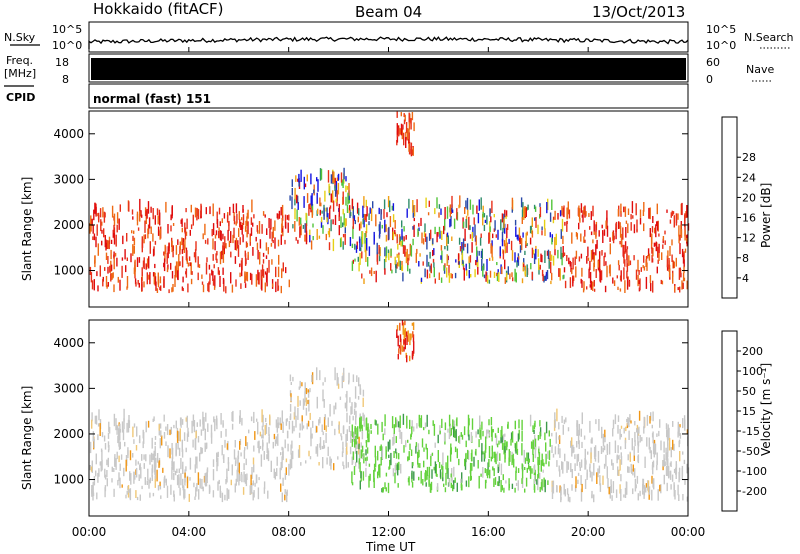 The height and width of the screenshot is (554, 800). Describe the element at coordinates (390, 547) in the screenshot. I see `x-axis-label: Time UT` at that location.